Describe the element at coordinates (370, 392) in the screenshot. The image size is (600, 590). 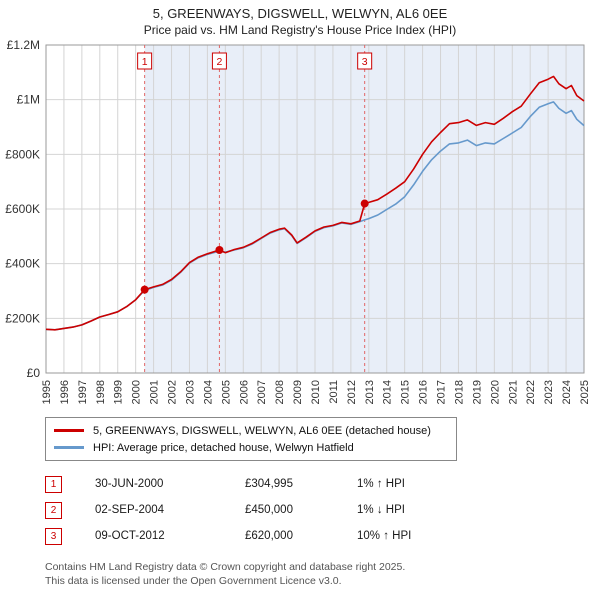
I see `x-axis-tick-label: 2013` at that location.